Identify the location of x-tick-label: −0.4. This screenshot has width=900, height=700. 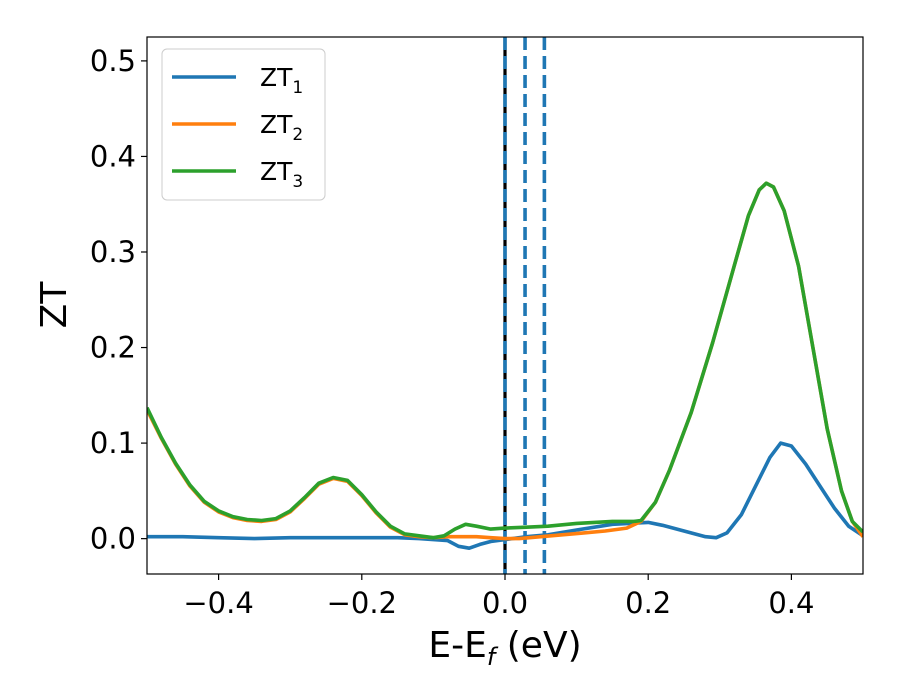
(218, 603).